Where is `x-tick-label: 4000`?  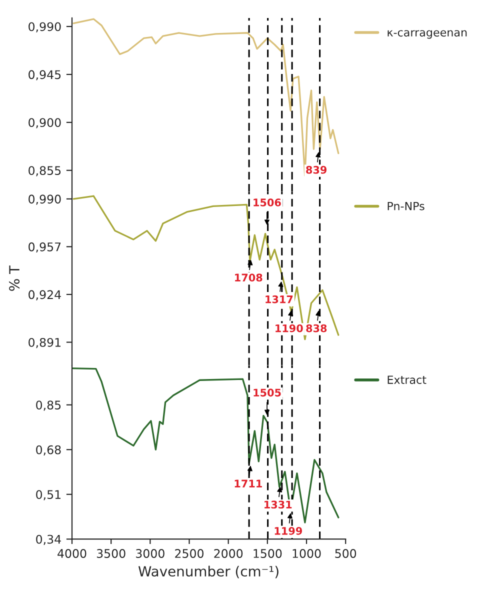
x-tick-label: 4000 is located at coordinates (72, 553).